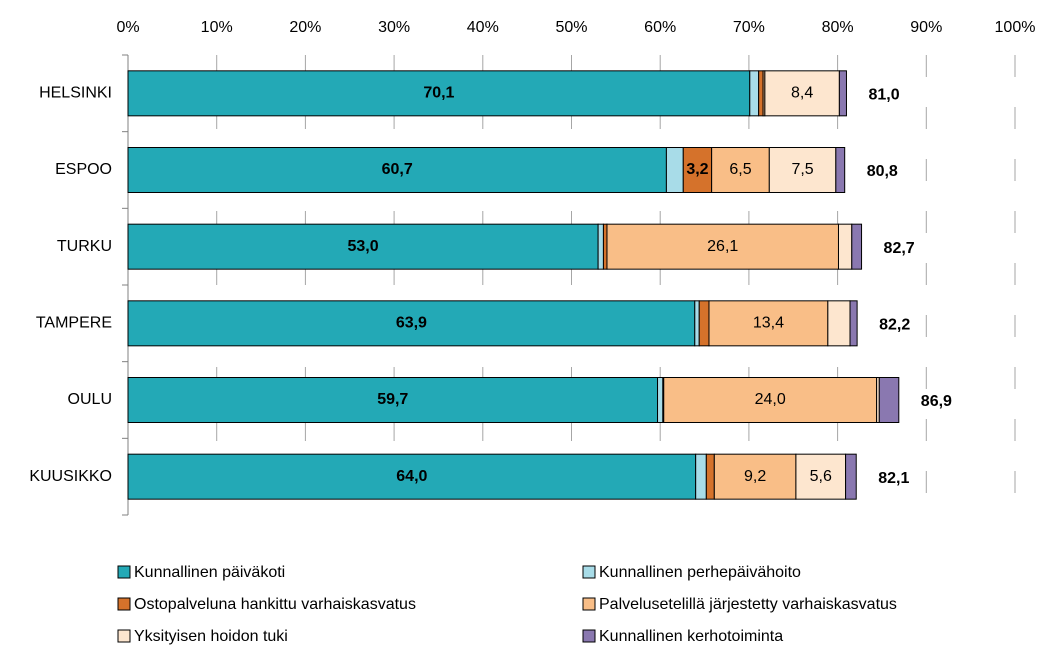 Image resolution: width=1043 pixels, height=648 pixels. What do you see at coordinates (209, 572) in the screenshot?
I see `legend-label: Kunnallinen päiväkoti` at bounding box center [209, 572].